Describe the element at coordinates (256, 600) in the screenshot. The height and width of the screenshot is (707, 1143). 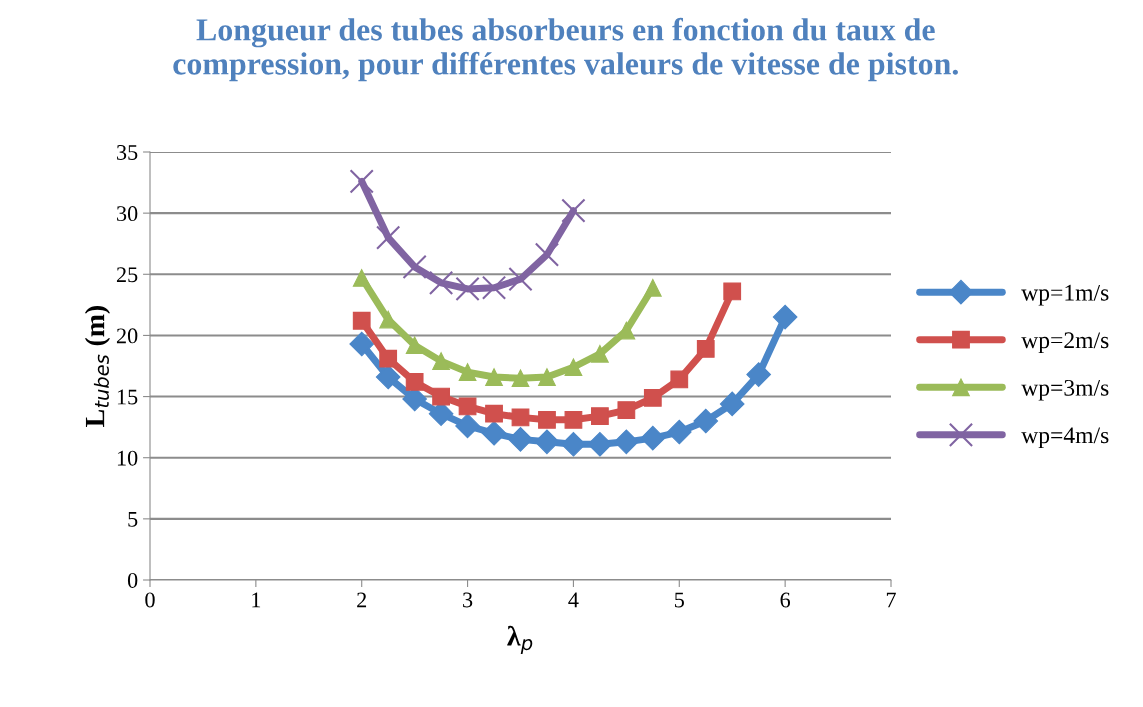
I see `x-tick-label: 1` at that location.